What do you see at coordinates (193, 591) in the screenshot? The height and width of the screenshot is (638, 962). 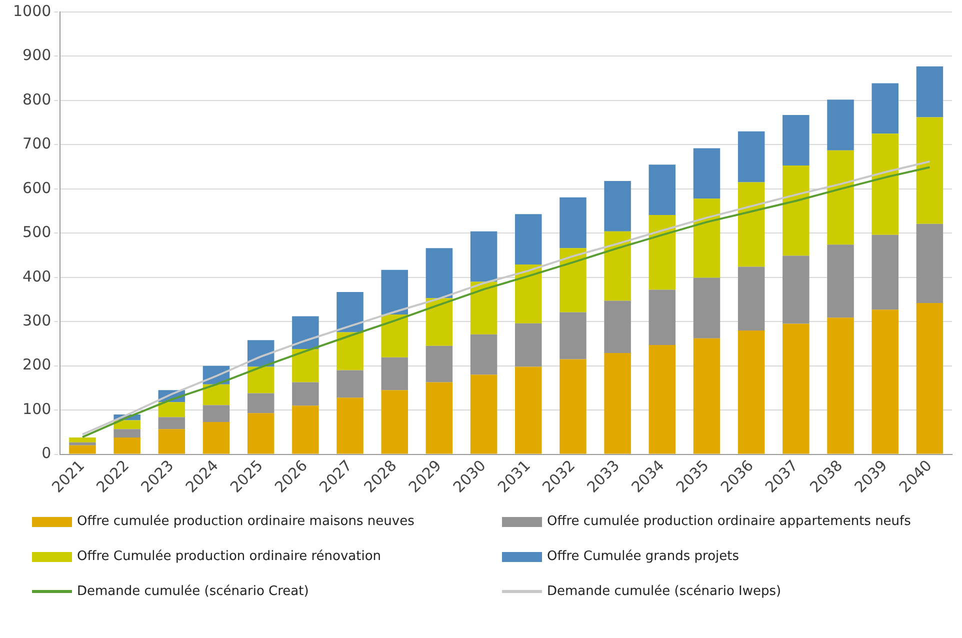 I see `legend-label: Demande cumulée (scénario Creat)` at bounding box center [193, 591].